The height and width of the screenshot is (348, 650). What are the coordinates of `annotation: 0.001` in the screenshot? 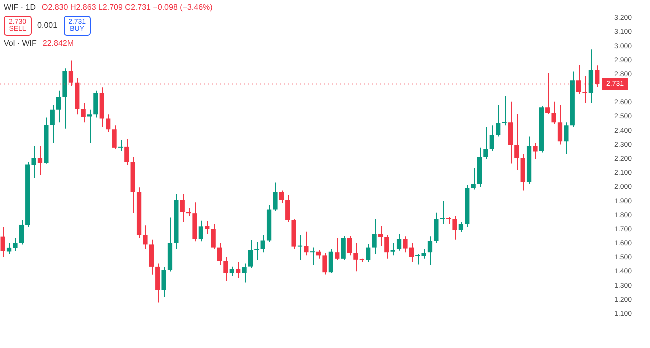 It's located at (48, 25).